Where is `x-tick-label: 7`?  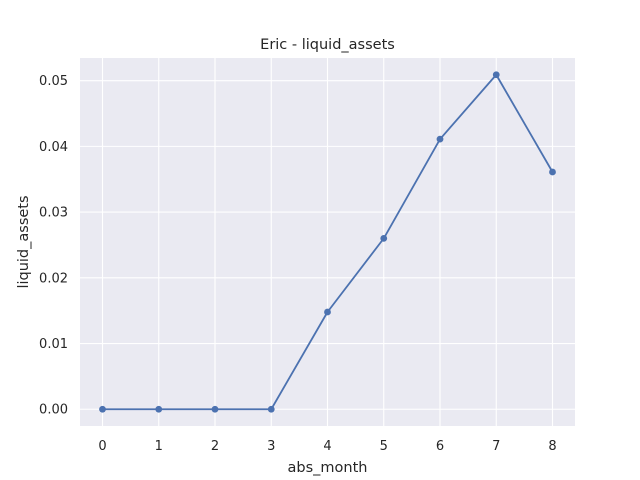 x-tick-label: 7 is located at coordinates (496, 446).